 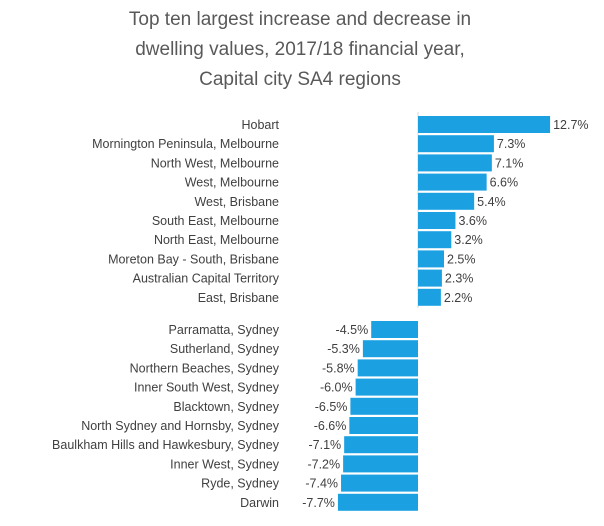 I want to click on category-label: North East, Melbourne, so click(x=216, y=240).